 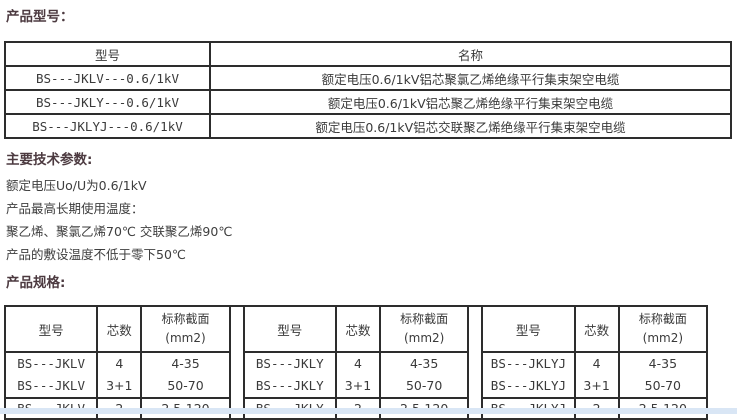 What do you see at coordinates (40, 17) in the screenshot?
I see `section-title-product-model: 产品型号：` at bounding box center [40, 17].